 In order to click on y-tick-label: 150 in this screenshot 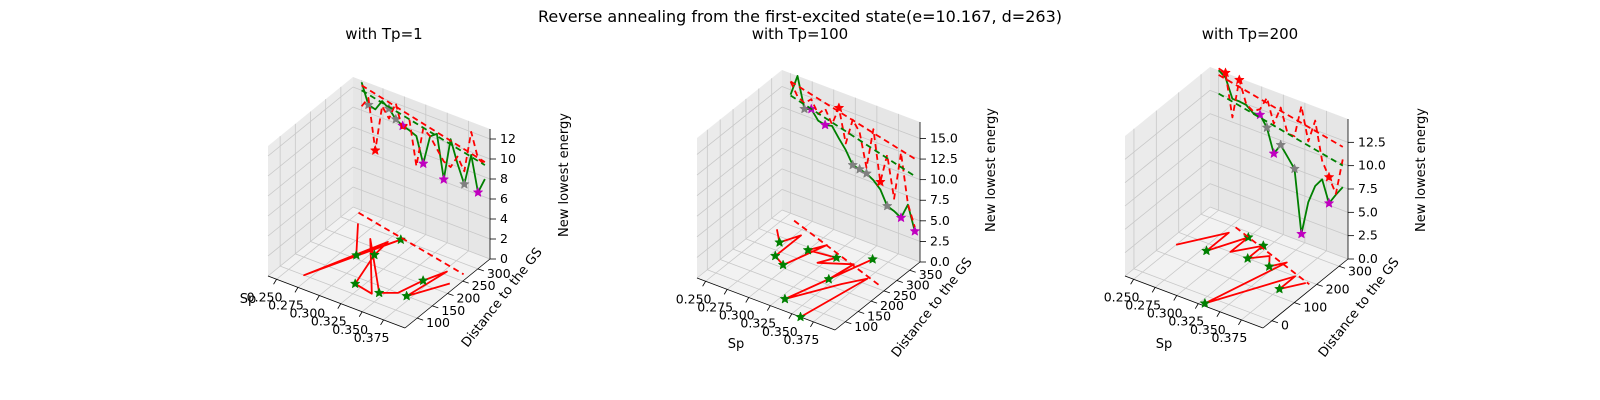, I will do `click(453, 310)`.